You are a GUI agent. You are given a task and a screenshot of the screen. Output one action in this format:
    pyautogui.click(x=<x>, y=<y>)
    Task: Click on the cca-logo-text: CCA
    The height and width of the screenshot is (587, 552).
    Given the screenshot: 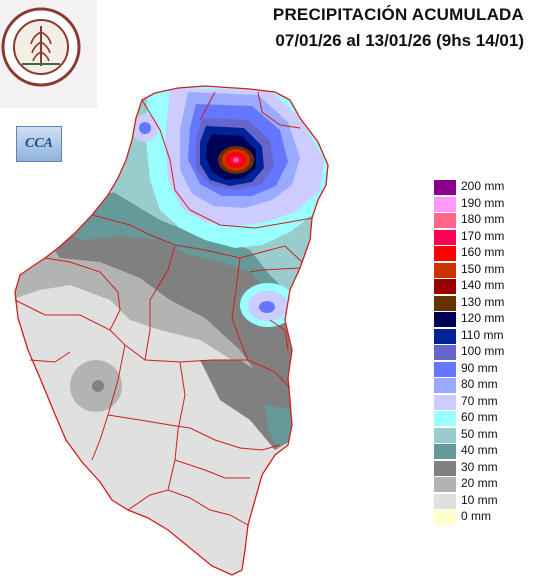 What is the action you would take?
    pyautogui.click(x=38, y=143)
    